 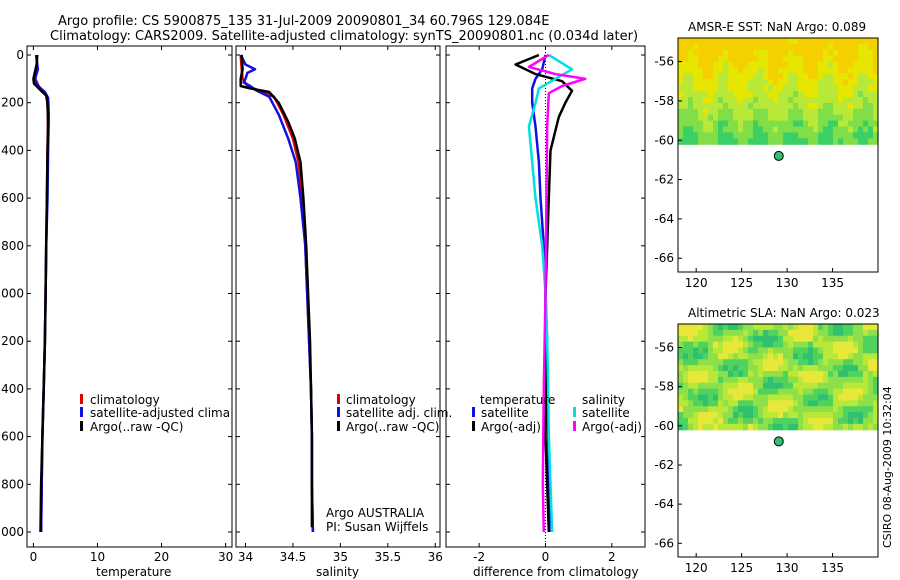 I want to click on argo-position-marker, so click(x=778, y=155).